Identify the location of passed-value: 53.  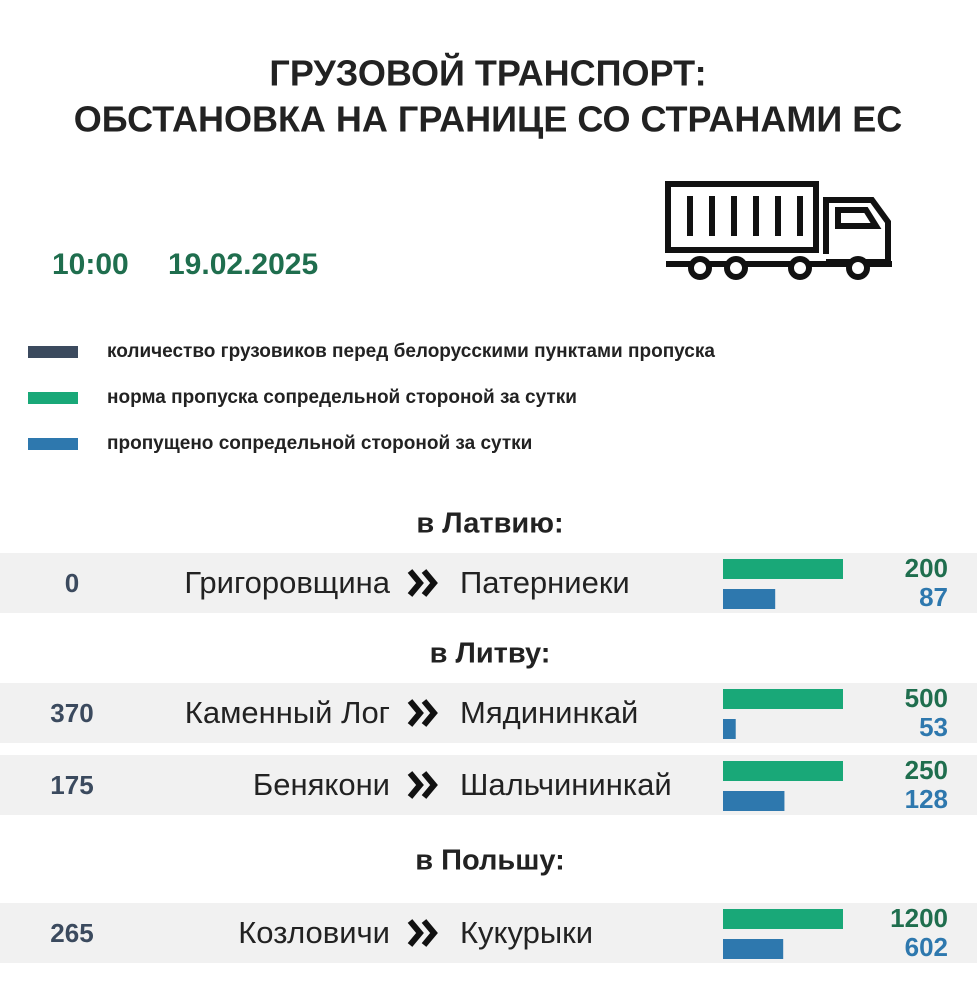
(933, 727).